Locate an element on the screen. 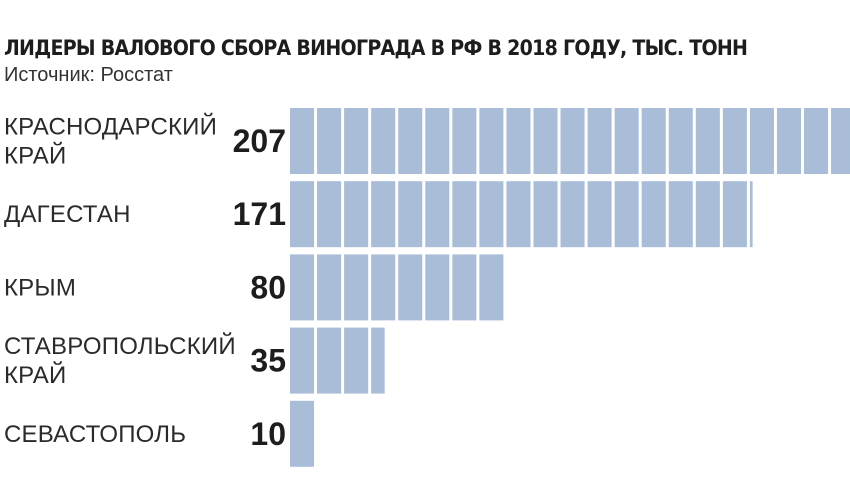 The width and height of the screenshot is (850, 481). category-label: ДАГЕСТАН is located at coordinates (67, 214).